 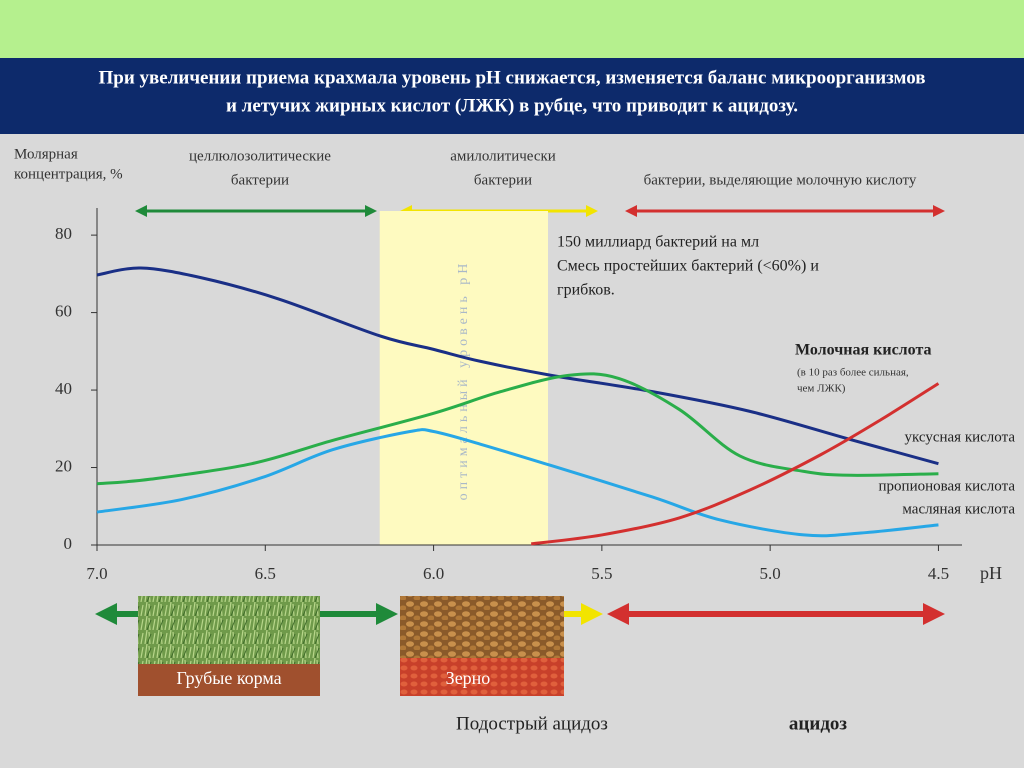 I want to click on header, so click(x=512, y=96).